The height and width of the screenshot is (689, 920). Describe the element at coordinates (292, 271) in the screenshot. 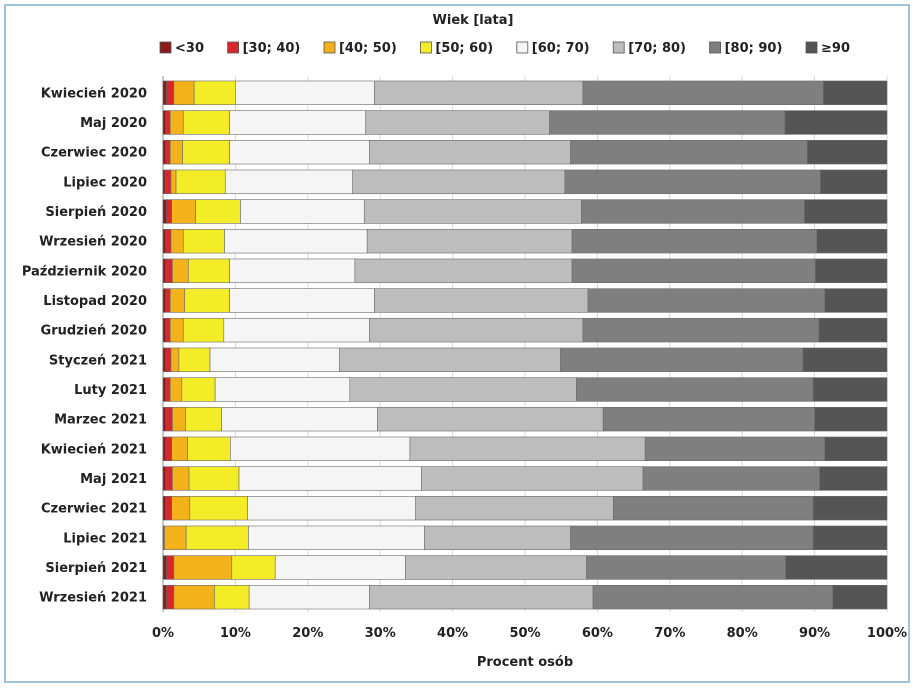

I see `bar-pa-dziernik-2020-s4` at that location.